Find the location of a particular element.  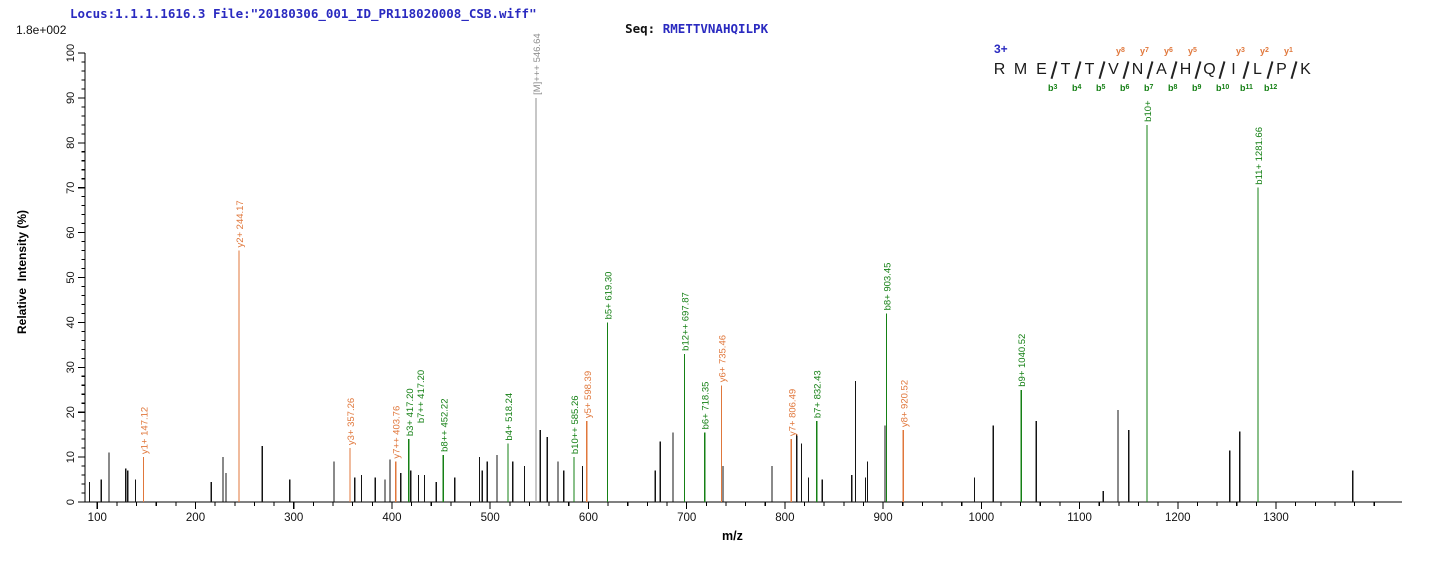

peak-label: y1+ 147.12 is located at coordinates (145, 430).